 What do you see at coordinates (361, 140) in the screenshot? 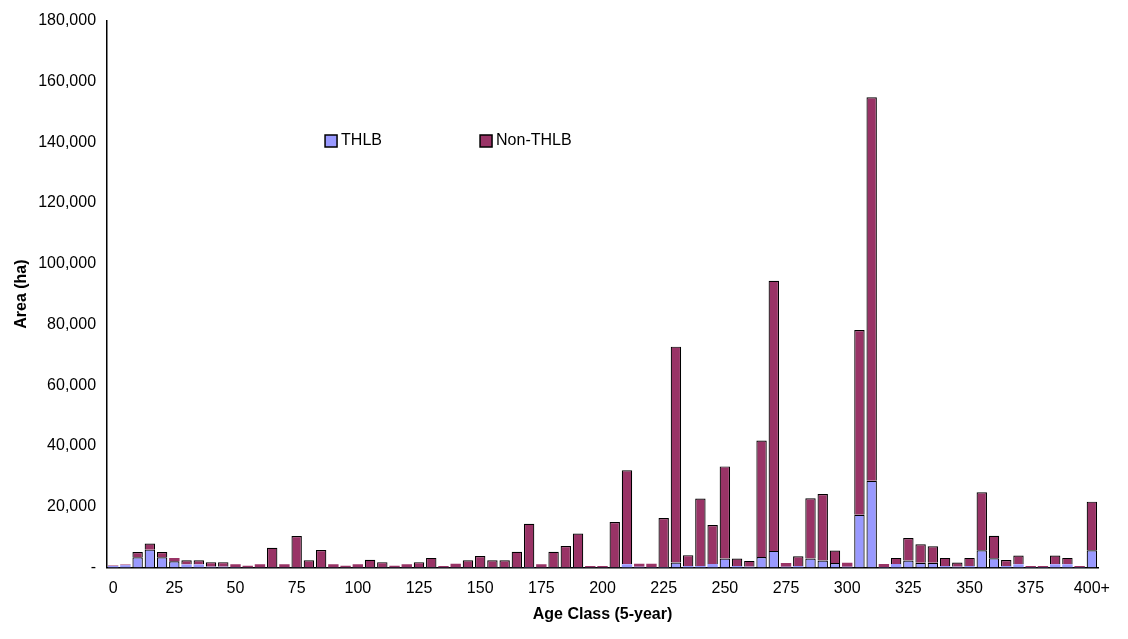
I see `legend-label: THLB` at bounding box center [361, 140].